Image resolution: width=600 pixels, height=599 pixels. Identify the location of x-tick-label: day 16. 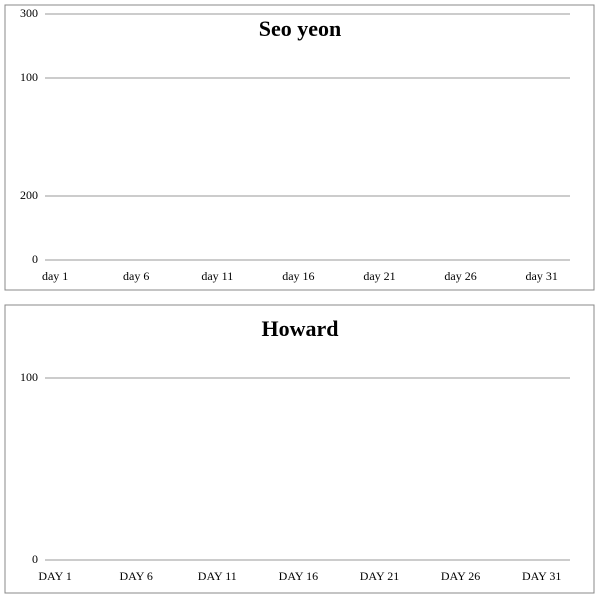
(298, 276).